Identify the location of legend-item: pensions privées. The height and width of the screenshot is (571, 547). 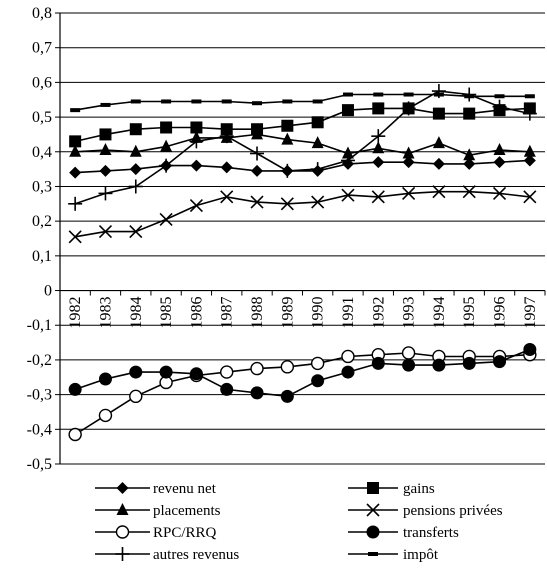
(425, 511).